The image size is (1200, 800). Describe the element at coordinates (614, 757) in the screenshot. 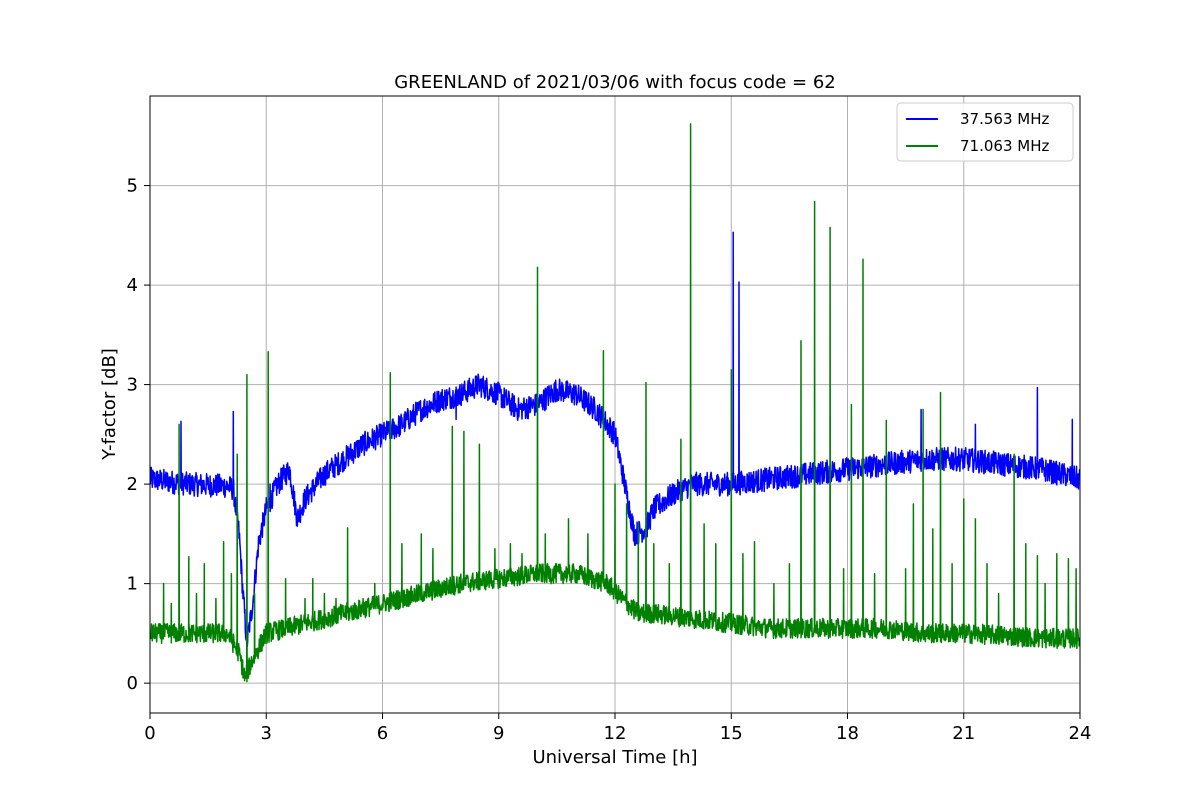

I see `x-axis-label: Universal Time [h]` at that location.